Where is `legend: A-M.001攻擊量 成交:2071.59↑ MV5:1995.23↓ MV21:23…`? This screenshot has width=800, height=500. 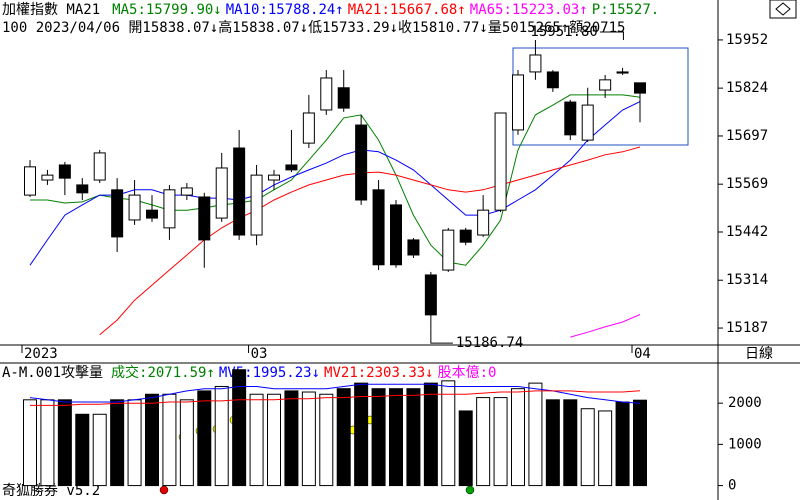
legend: A-M.001攻擊量 成交:2071.59↑ MV5:1995.23↓ MV21:23… is located at coordinates (249, 372).